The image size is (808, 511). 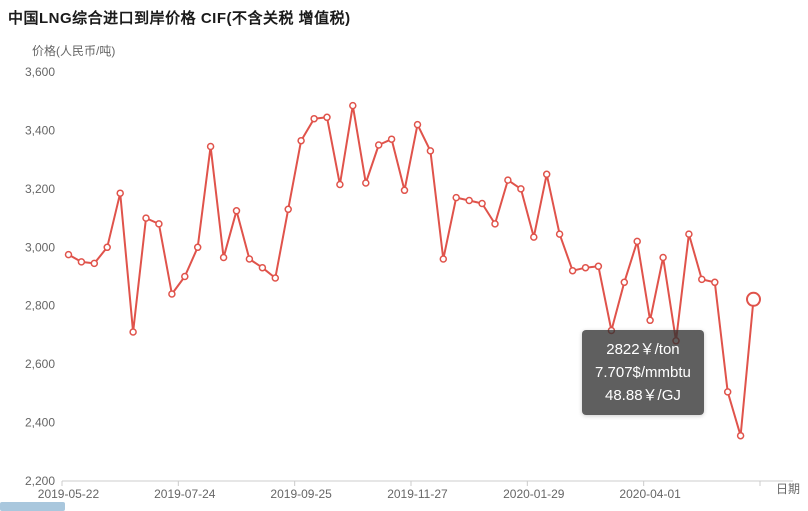 I want to click on horizontal-scrollbar-thumb, so click(x=32, y=506).